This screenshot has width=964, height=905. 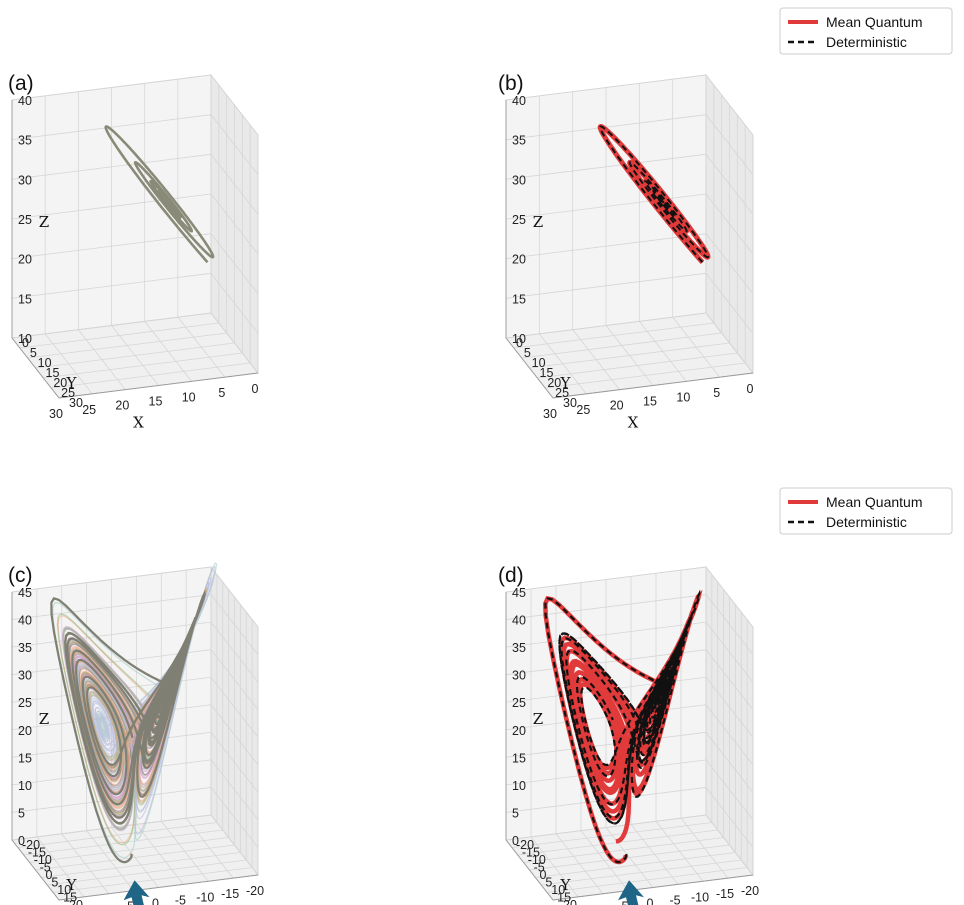 What do you see at coordinates (874, 502) in the screenshot?
I see `legend-entry: Mean Quantum` at bounding box center [874, 502].